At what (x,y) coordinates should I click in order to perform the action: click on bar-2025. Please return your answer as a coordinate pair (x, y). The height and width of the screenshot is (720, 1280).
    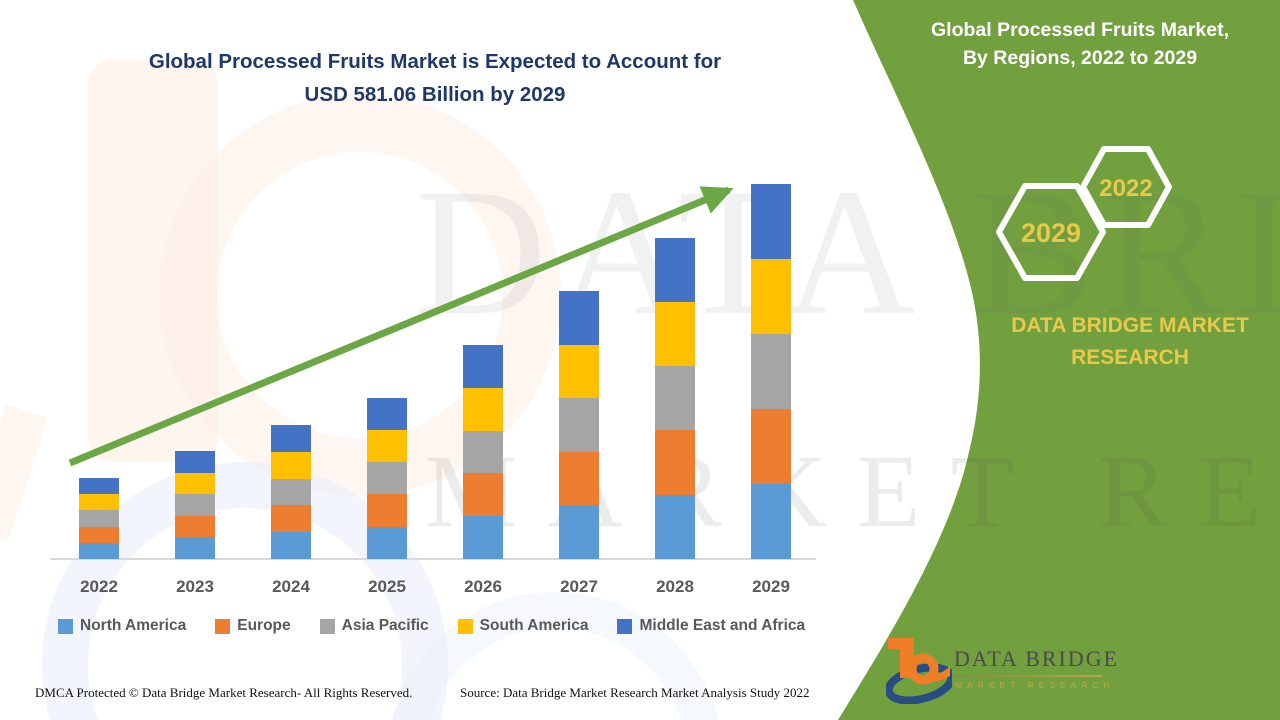
    Looking at the image, I should click on (387, 478).